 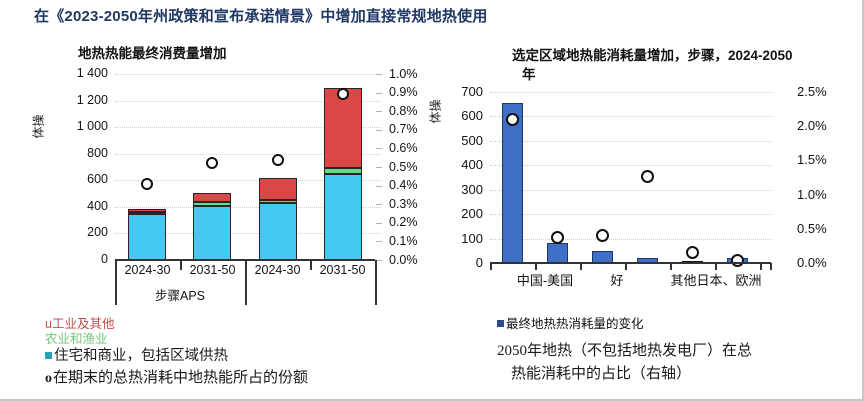 I want to click on left-axis-tick-label: 500, so click(x=472, y=140).